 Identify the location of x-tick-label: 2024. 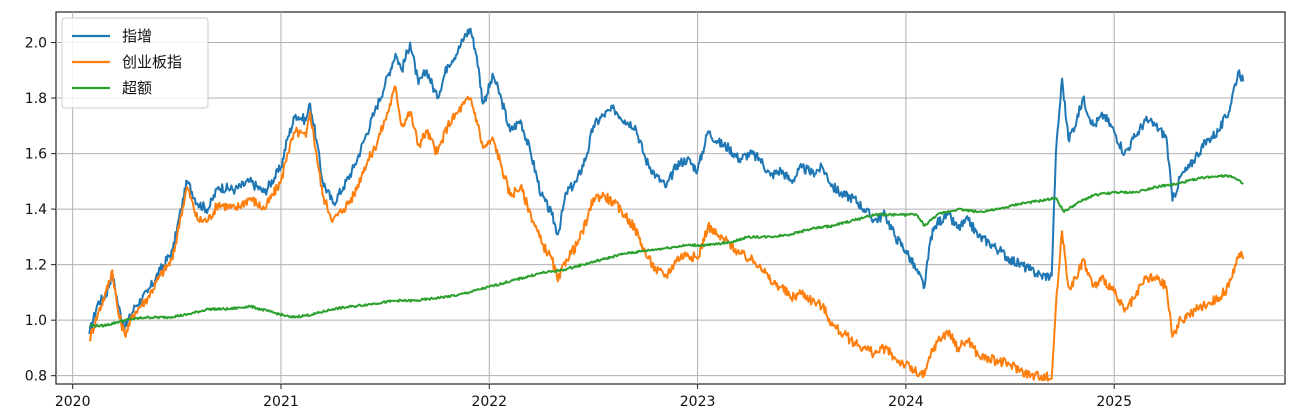
(906, 402).